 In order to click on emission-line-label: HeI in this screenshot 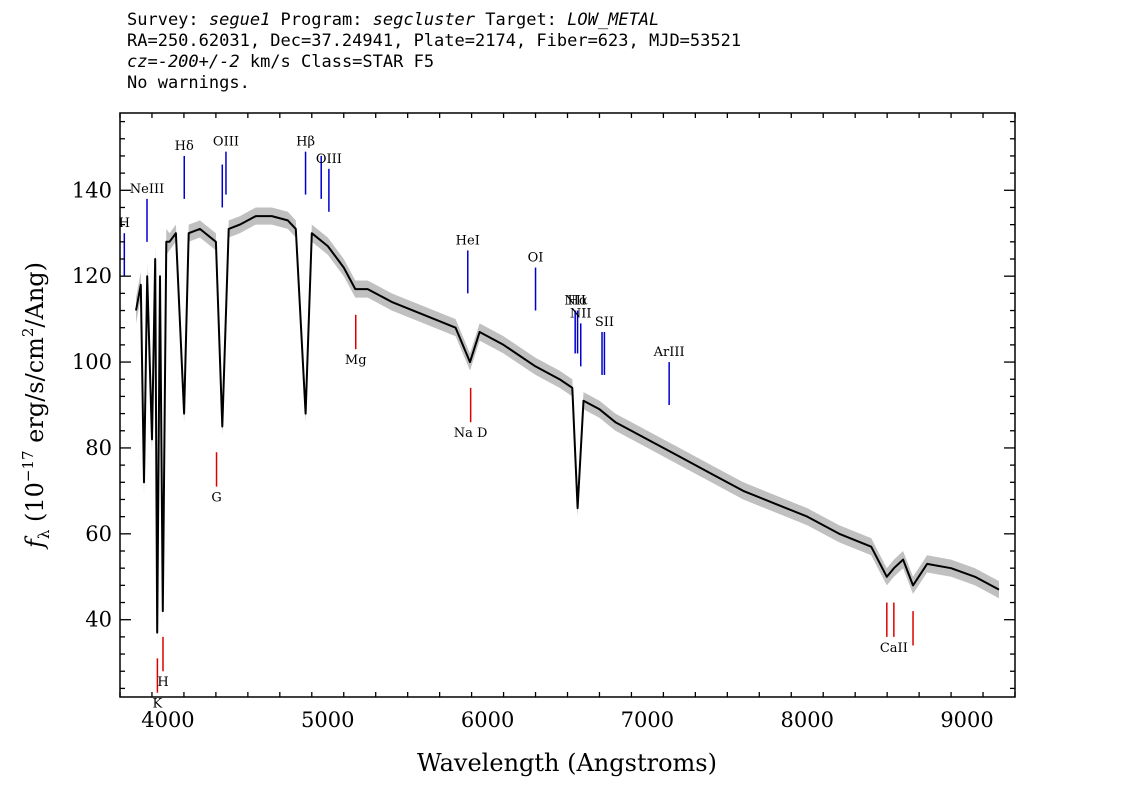, I will do `click(468, 240)`.